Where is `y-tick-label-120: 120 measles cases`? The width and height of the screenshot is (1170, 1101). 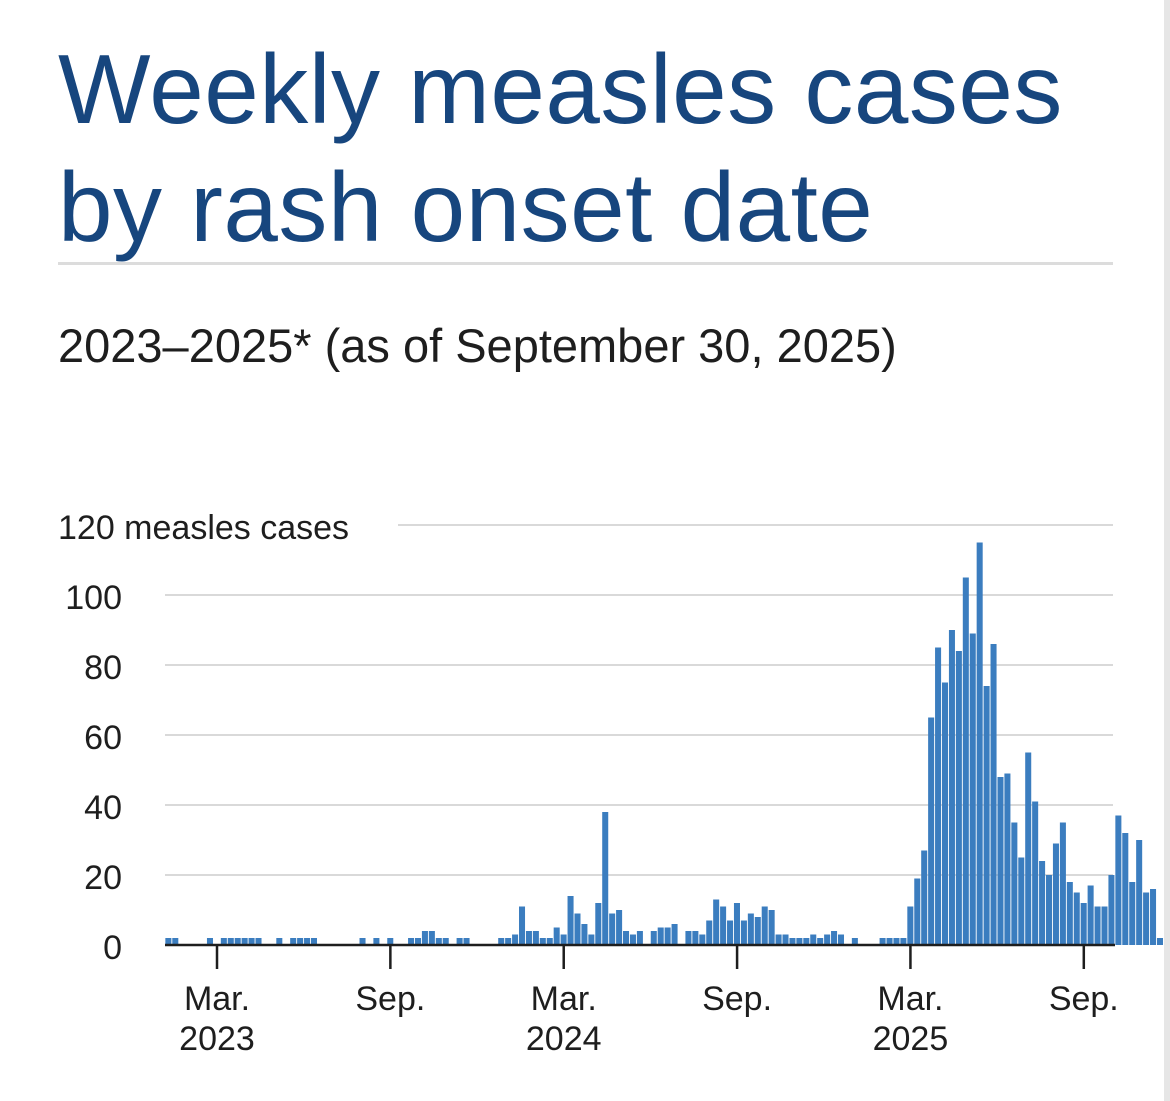
y-tick-label-120: 120 measles cases is located at coordinates (203, 528).